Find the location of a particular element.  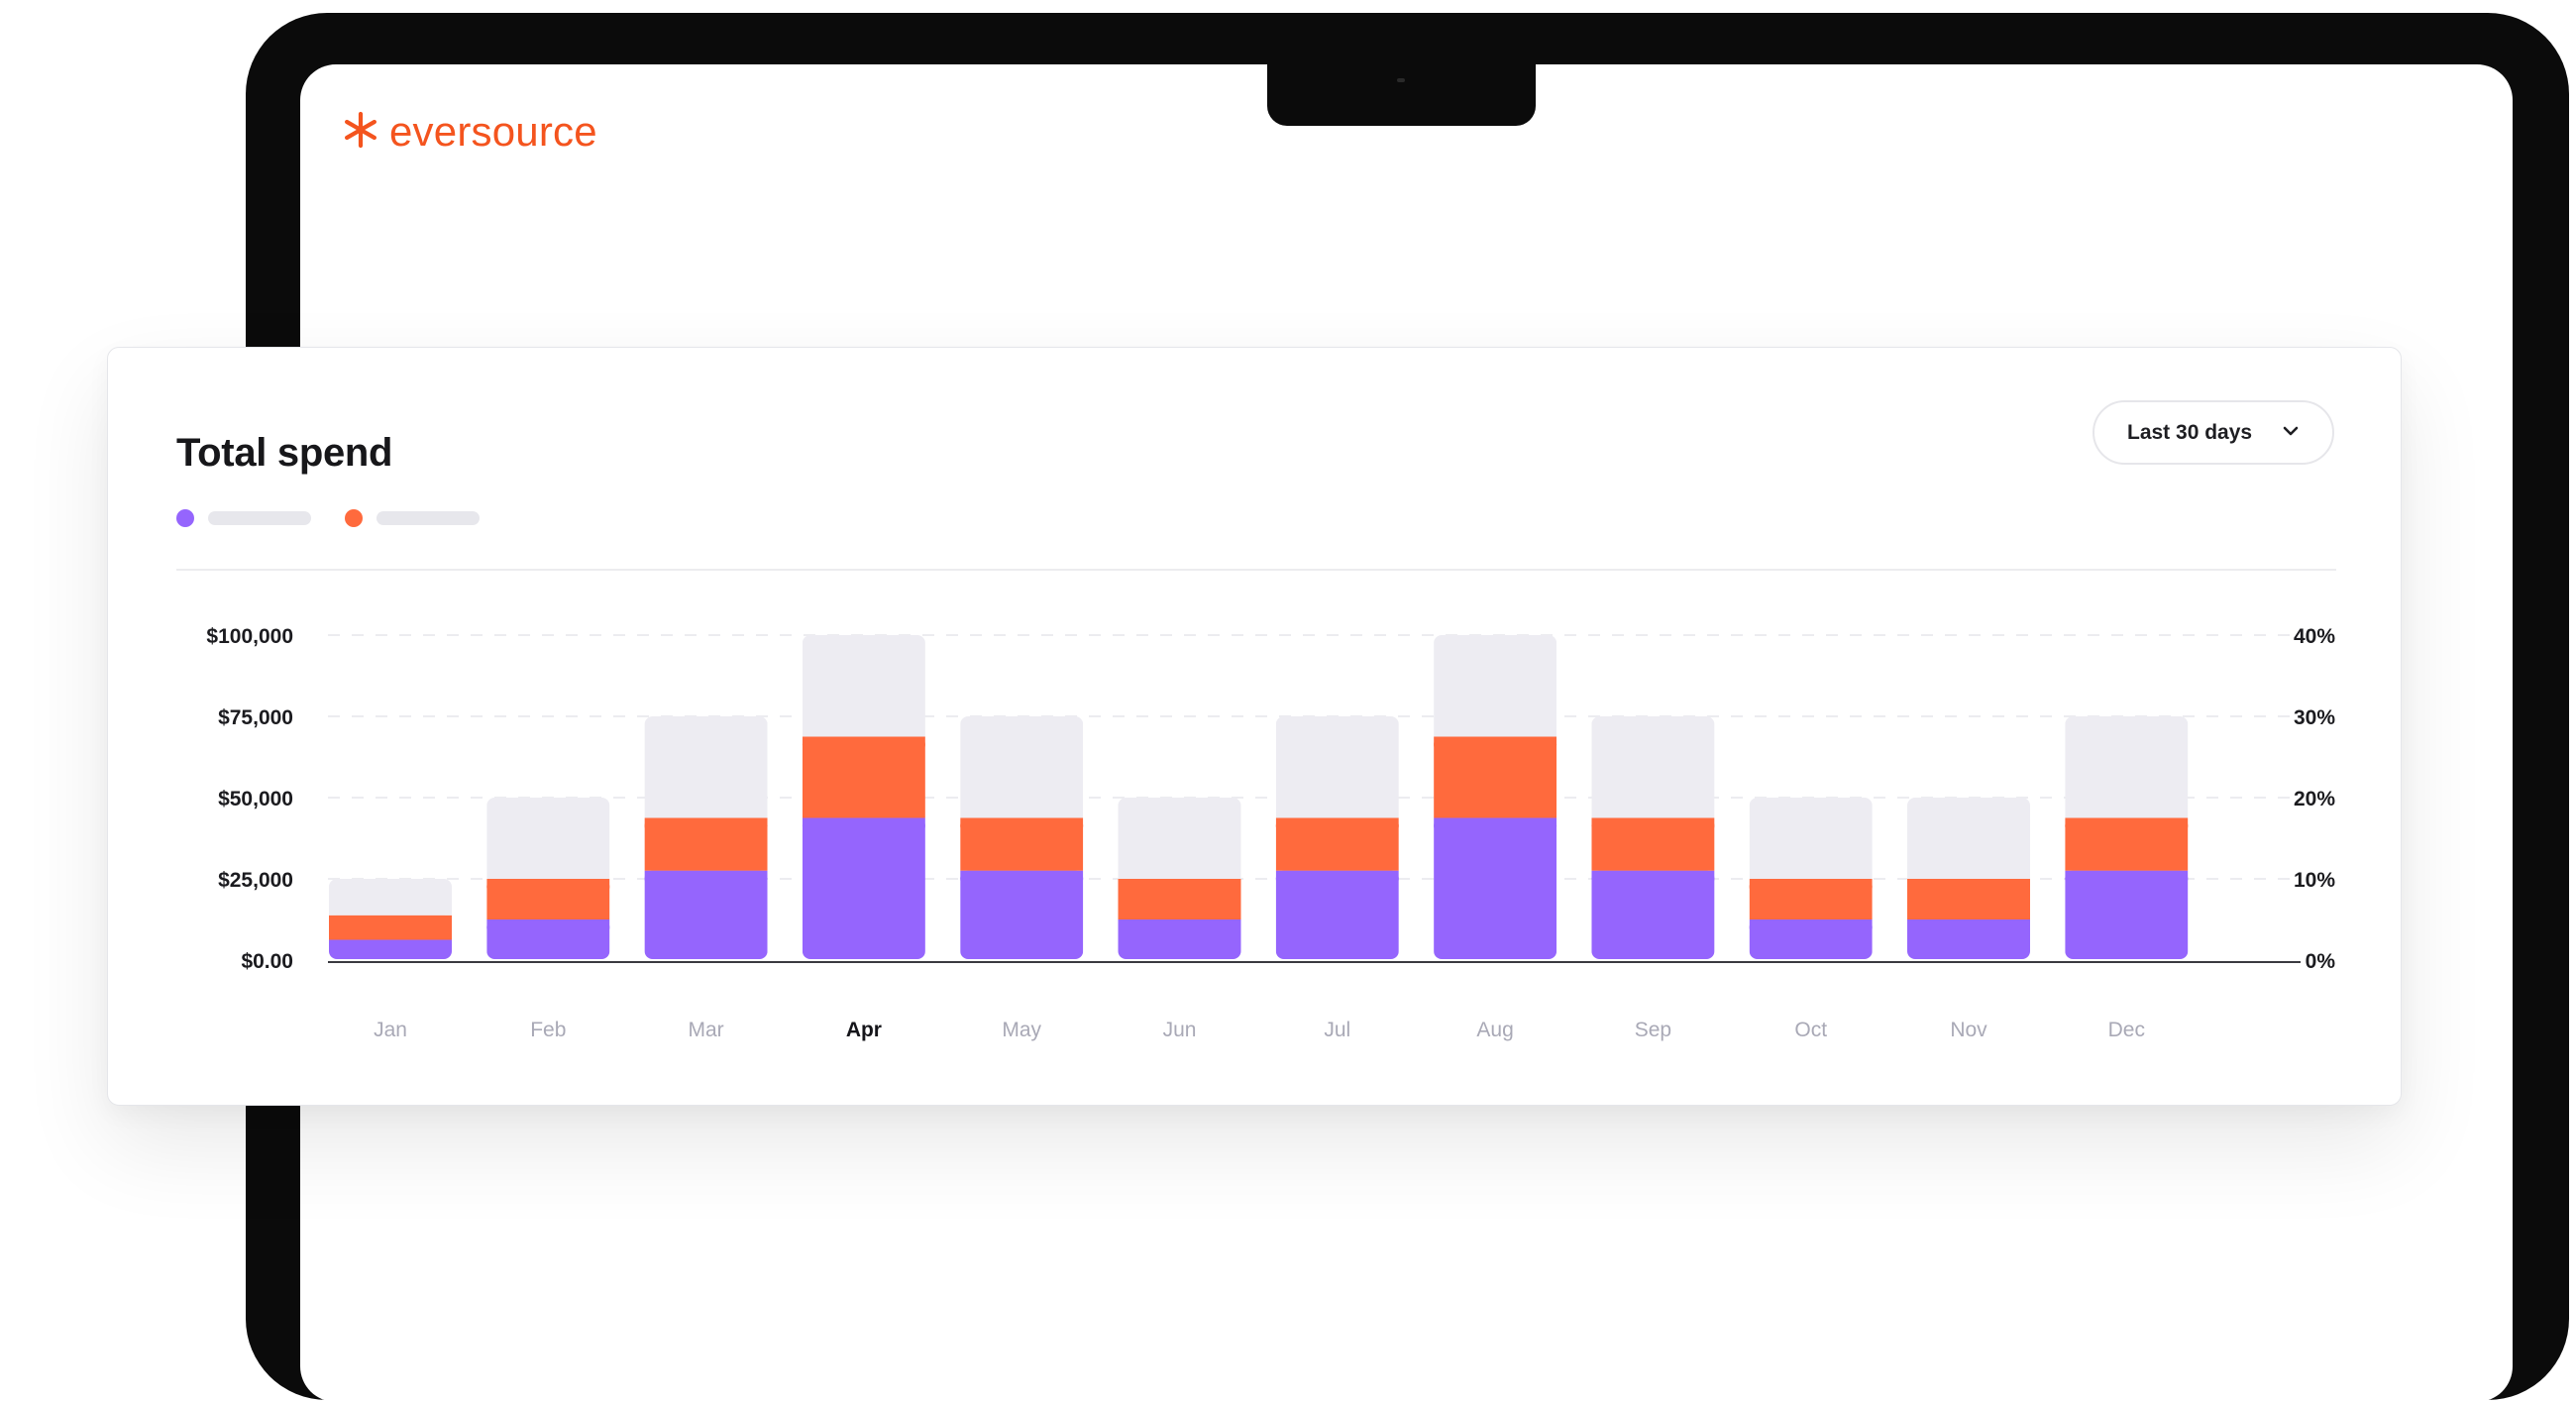

bar-group-jun is located at coordinates (1179, 879).